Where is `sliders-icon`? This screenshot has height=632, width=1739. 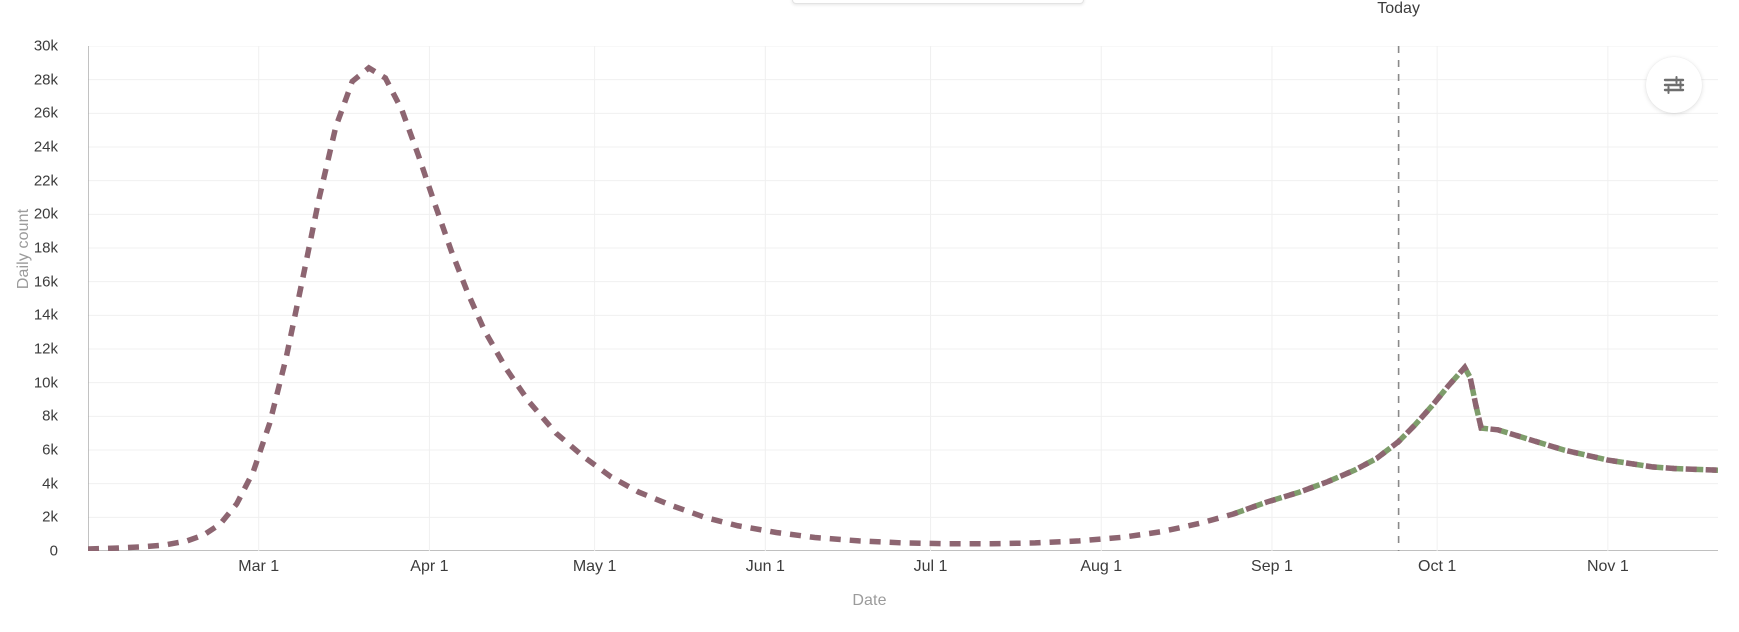 sliders-icon is located at coordinates (1674, 85).